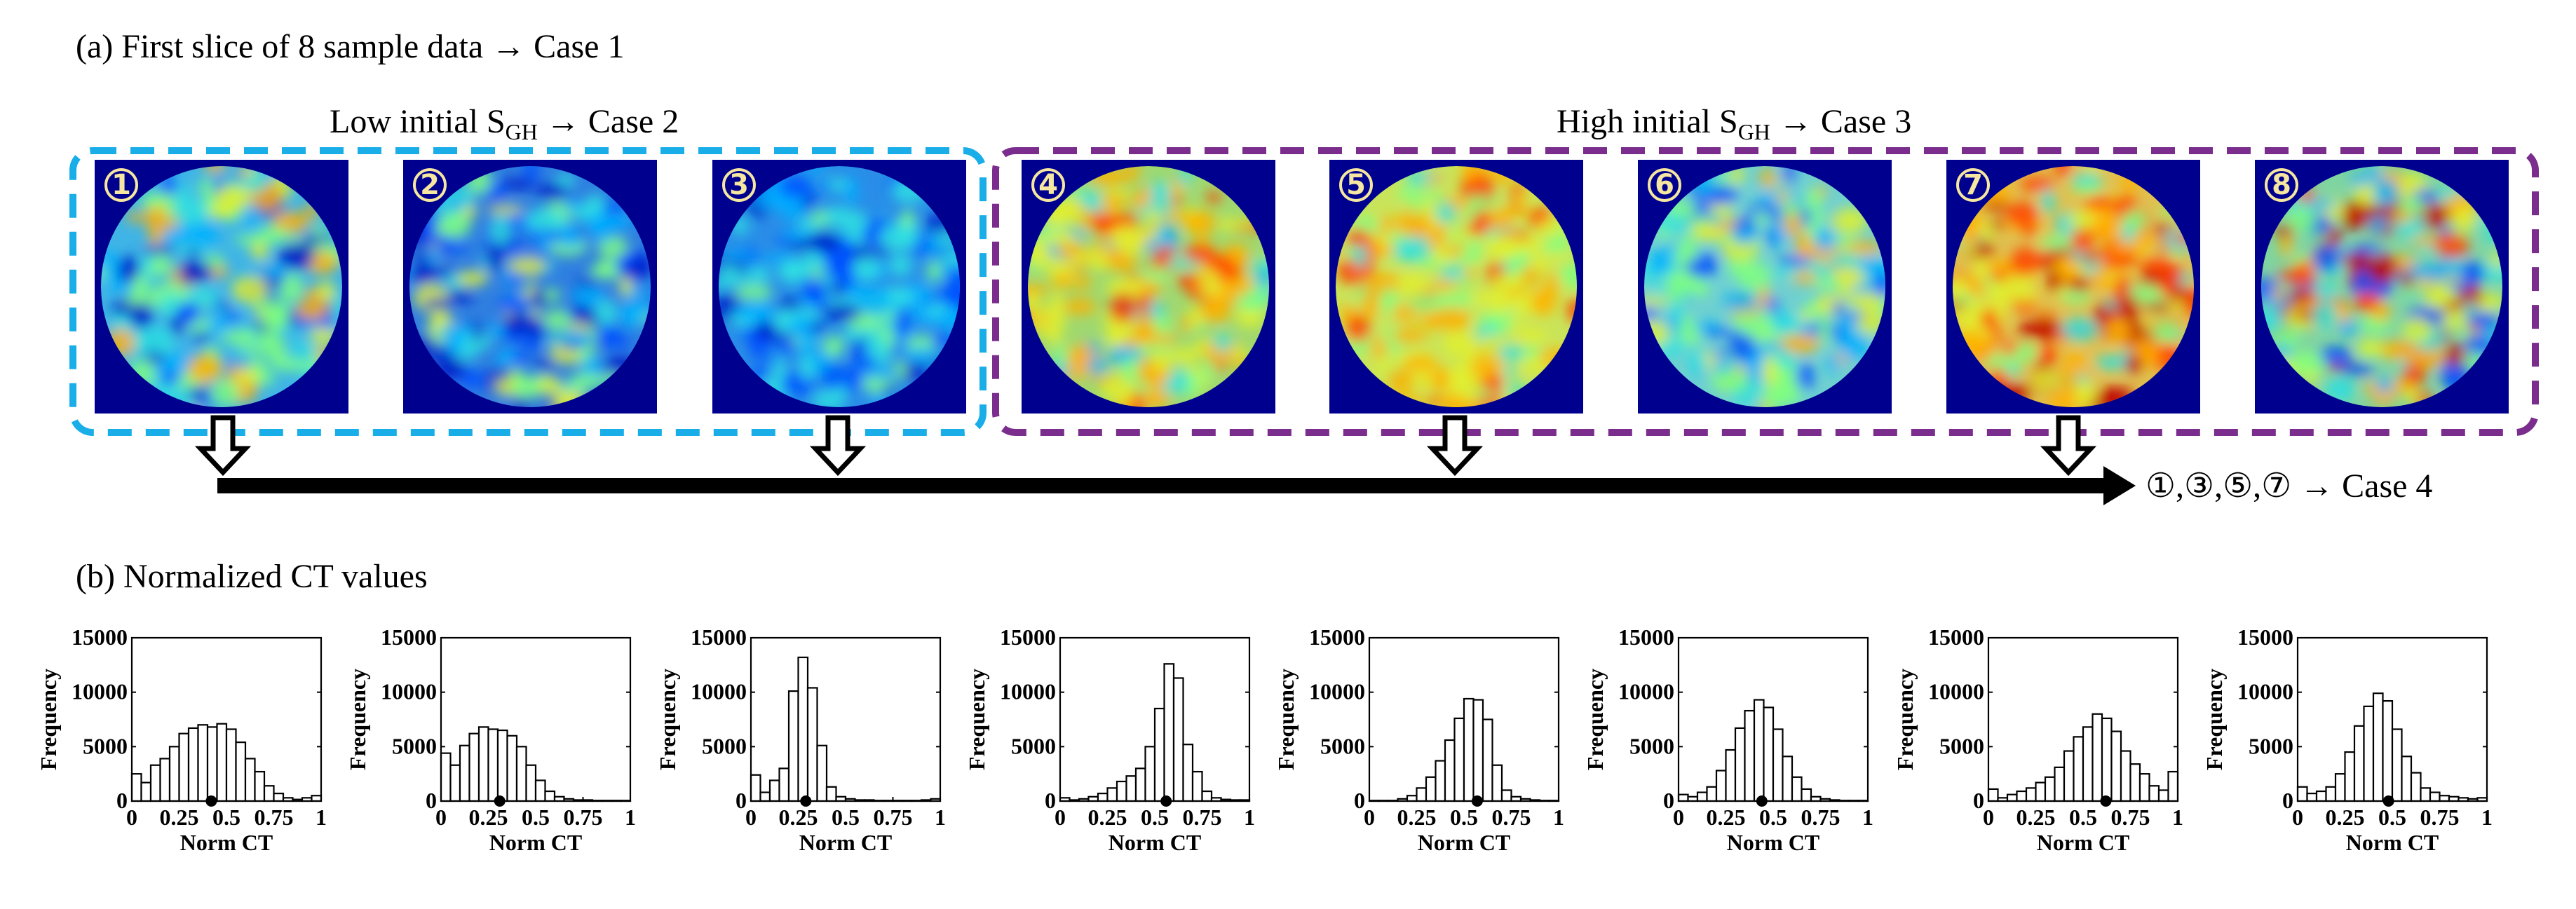  I want to click on sample-number: 2, so click(430, 185).